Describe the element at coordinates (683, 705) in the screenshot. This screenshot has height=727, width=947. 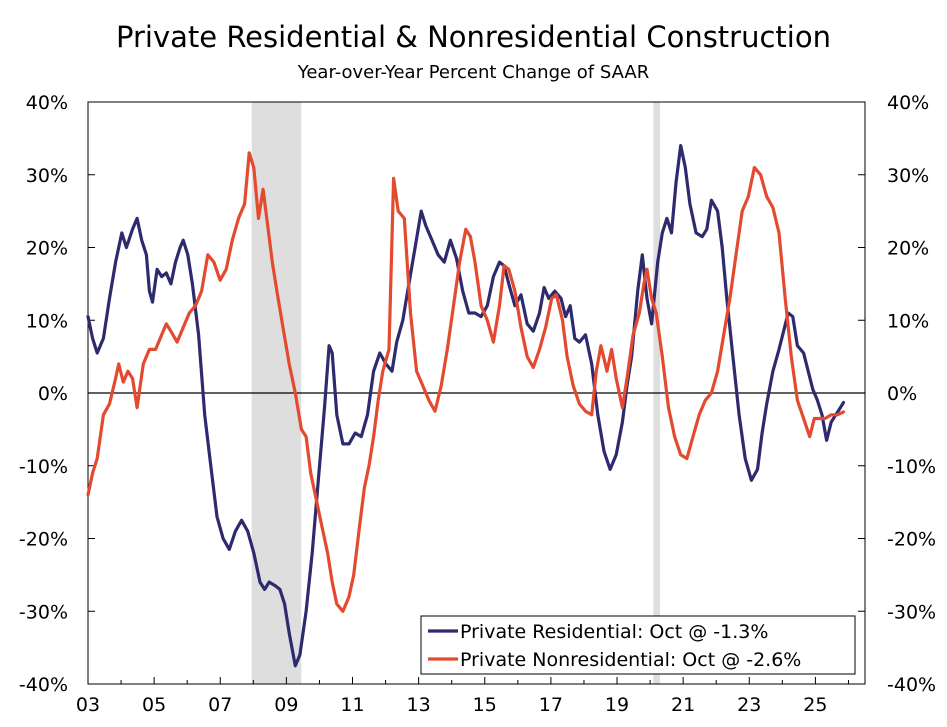
I see `x-tick-label: 21` at that location.